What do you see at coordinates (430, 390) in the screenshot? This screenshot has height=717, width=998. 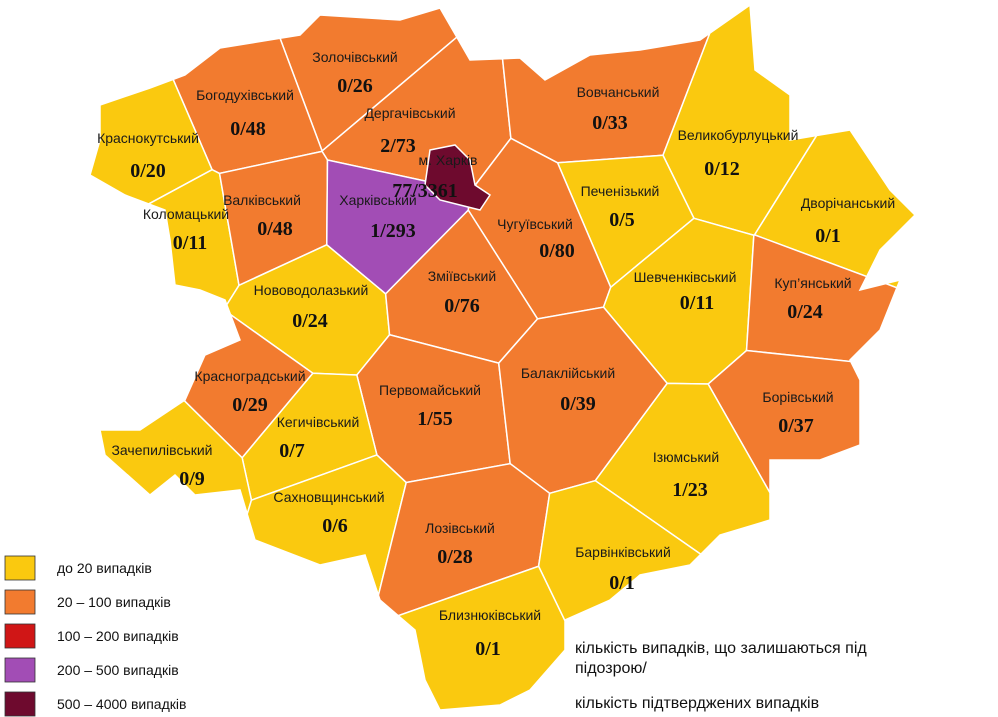 I see `district-name: Первомайський` at bounding box center [430, 390].